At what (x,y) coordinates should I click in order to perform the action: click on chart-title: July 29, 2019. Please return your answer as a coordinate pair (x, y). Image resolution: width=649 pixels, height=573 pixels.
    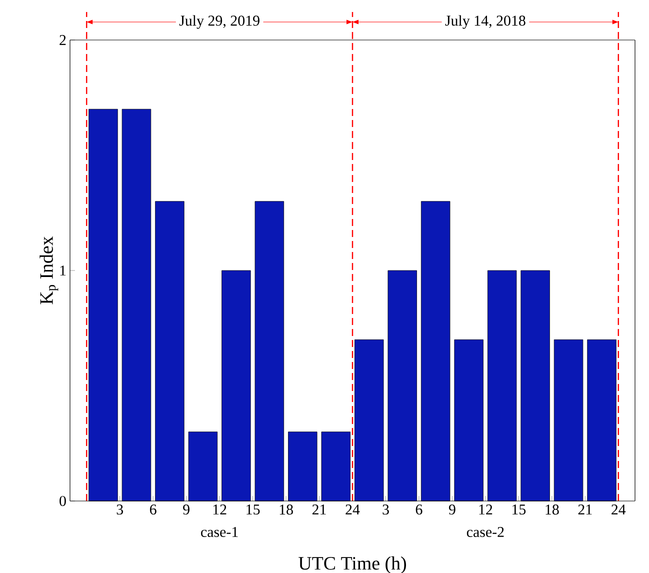
    Looking at the image, I should click on (219, 22).